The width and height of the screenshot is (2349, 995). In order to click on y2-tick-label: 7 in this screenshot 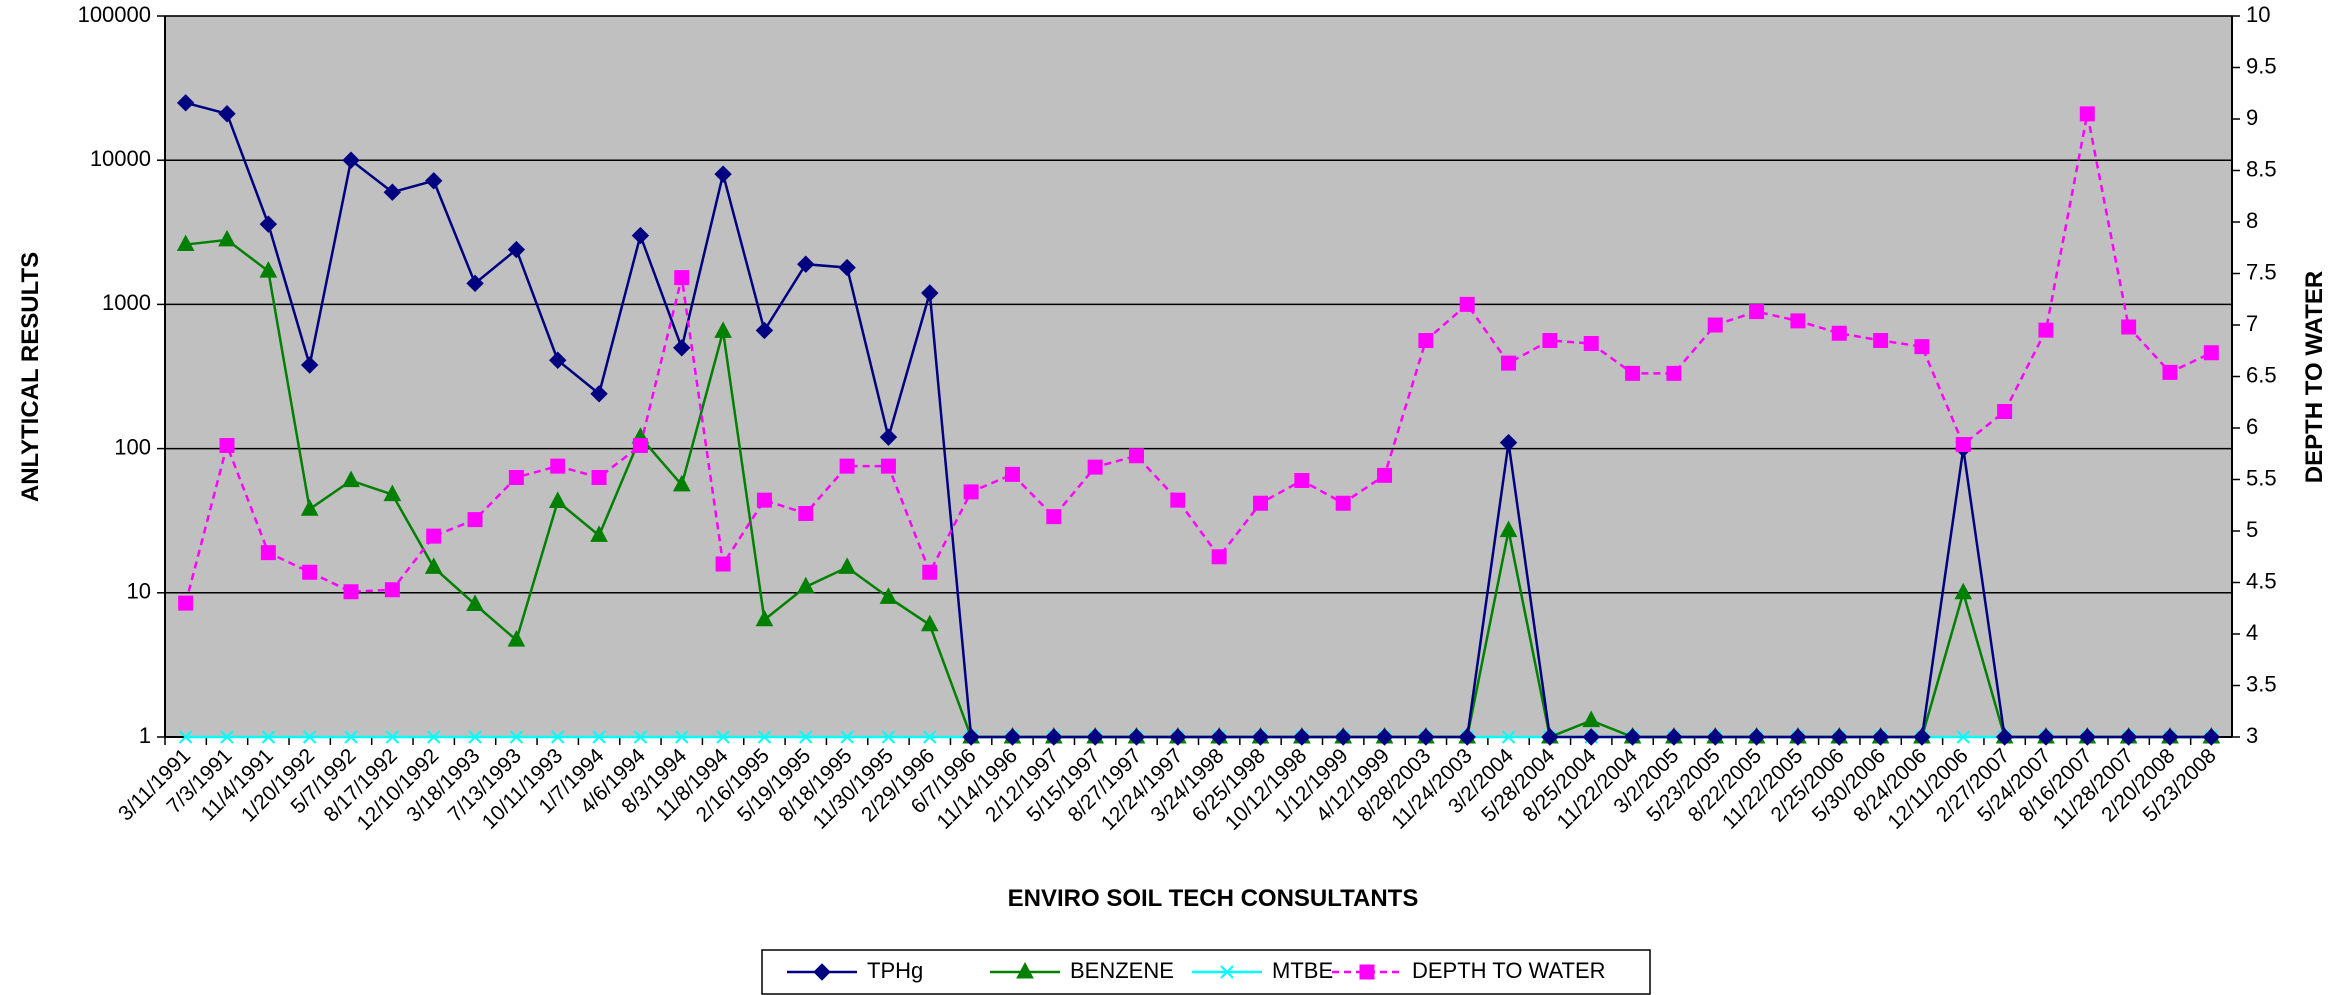, I will do `click(2252, 323)`.